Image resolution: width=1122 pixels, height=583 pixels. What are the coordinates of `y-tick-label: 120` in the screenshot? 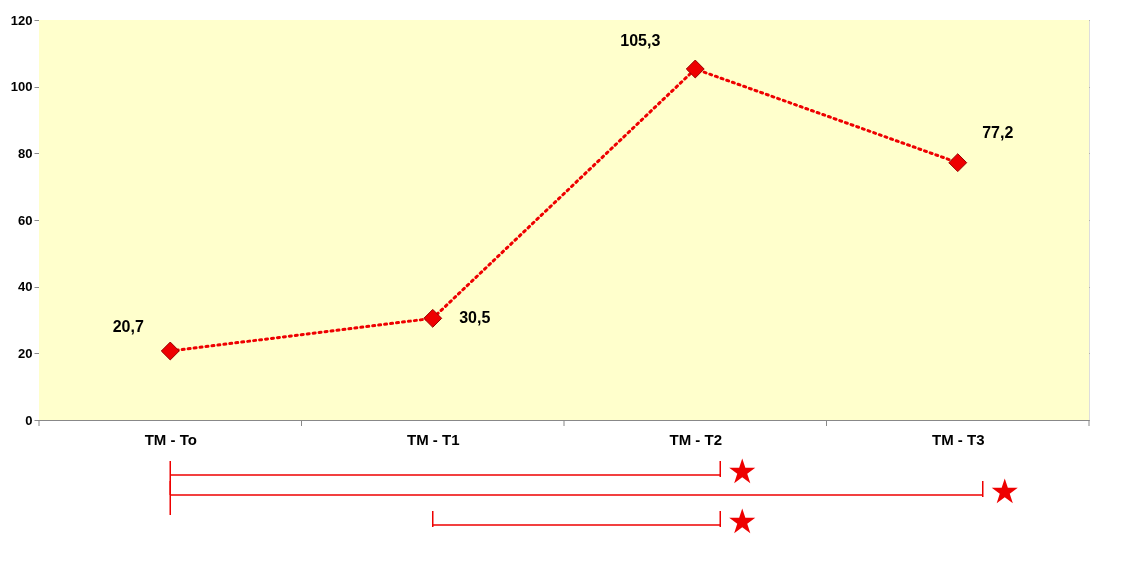 It's located at (21, 20).